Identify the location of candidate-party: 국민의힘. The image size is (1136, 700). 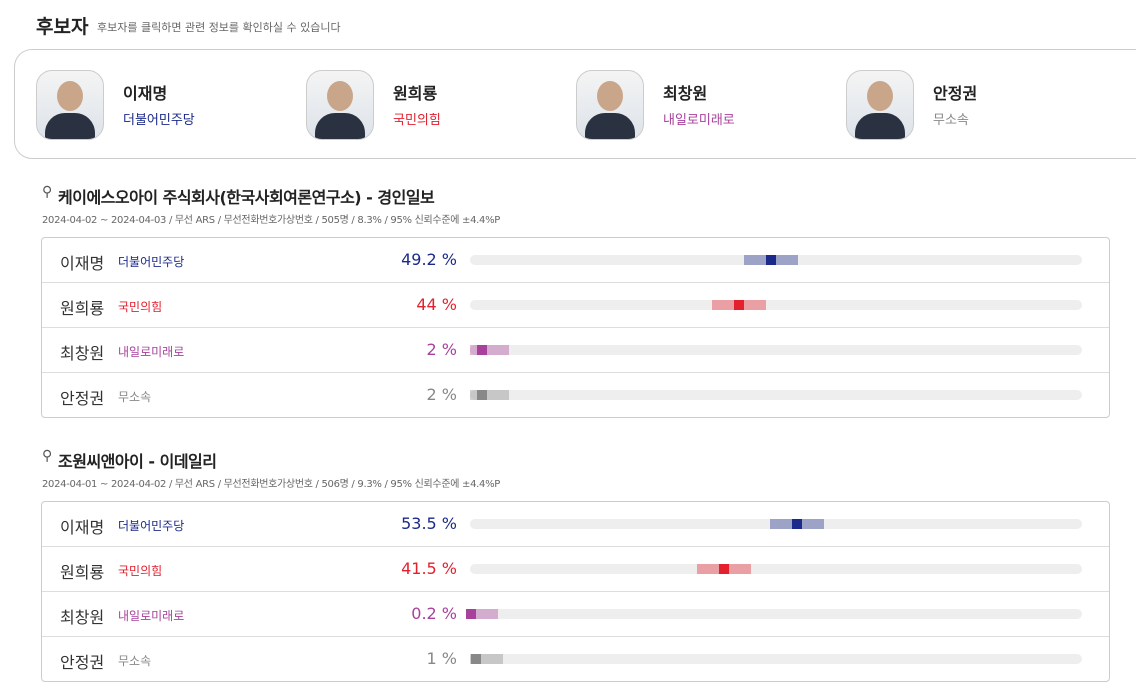
(417, 120).